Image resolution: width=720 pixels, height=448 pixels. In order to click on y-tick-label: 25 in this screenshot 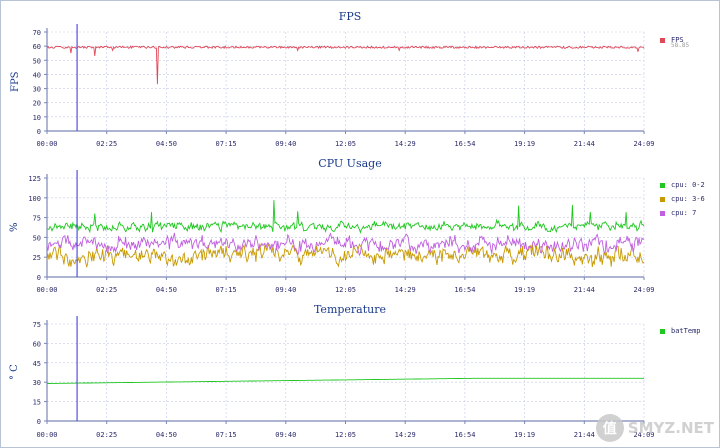, I will do `click(37, 258)`.